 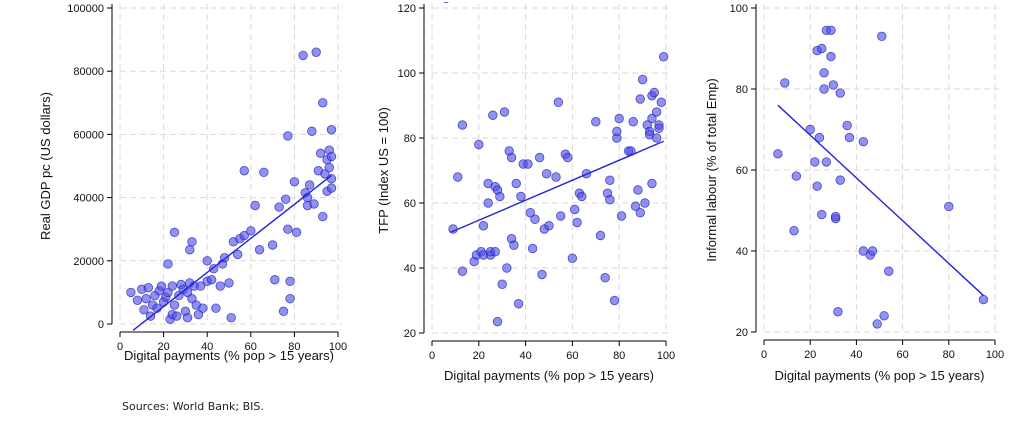 I want to click on y-tick-label: 80, so click(x=410, y=139).